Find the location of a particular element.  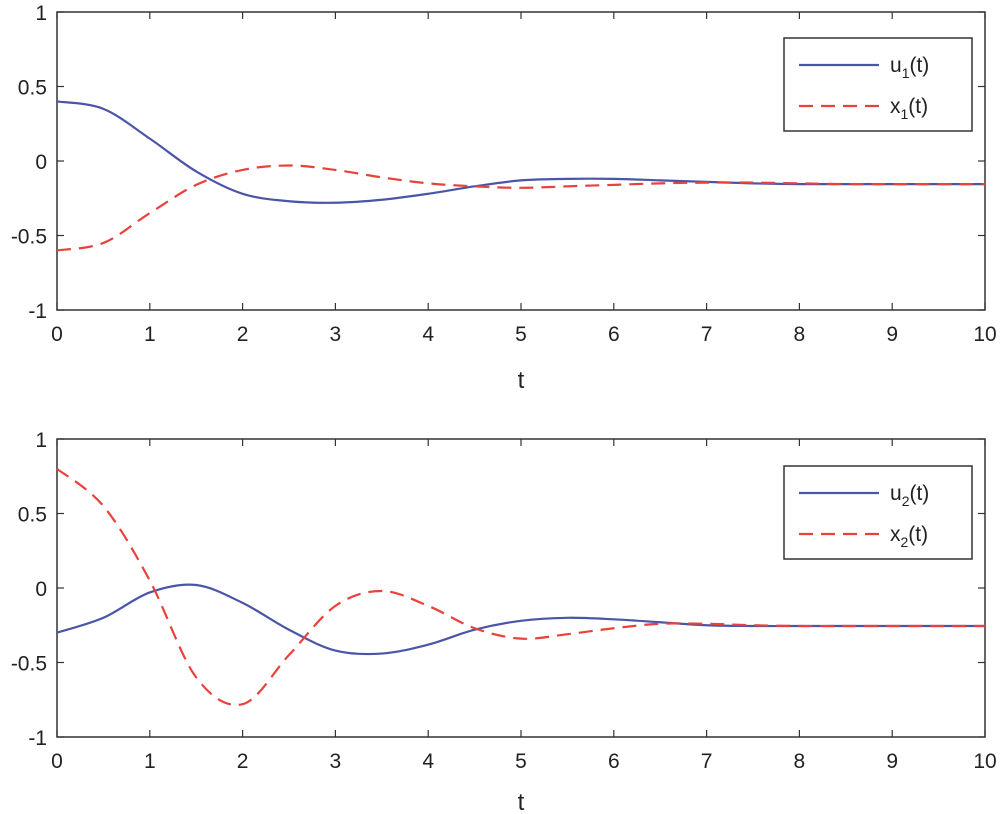

legend-entry: x2(t) is located at coordinates (909, 536).